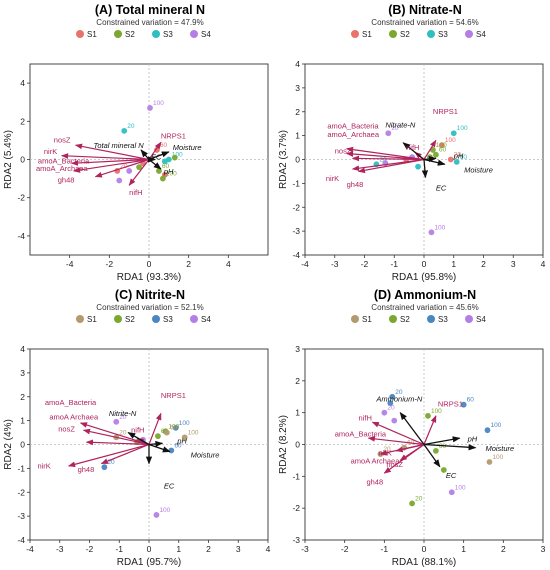 Image resolution: width=550 pixels, height=570 pixels. What do you see at coordinates (469, 34) in the screenshot?
I see `legend-marker-s4` at bounding box center [469, 34].